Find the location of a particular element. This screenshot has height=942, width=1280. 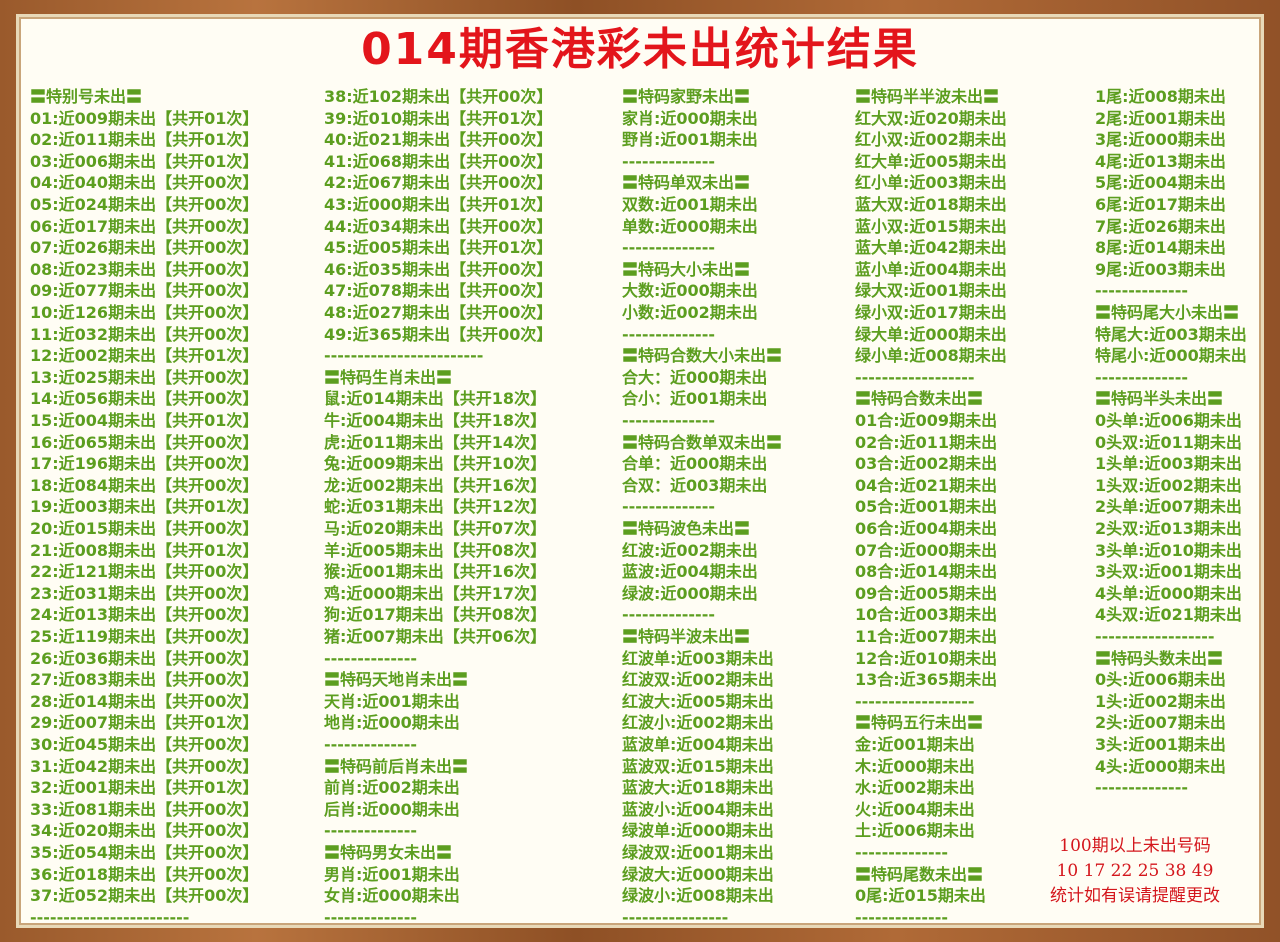

stat-line: 35:近054期未出【共开00次】 is located at coordinates (144, 852).